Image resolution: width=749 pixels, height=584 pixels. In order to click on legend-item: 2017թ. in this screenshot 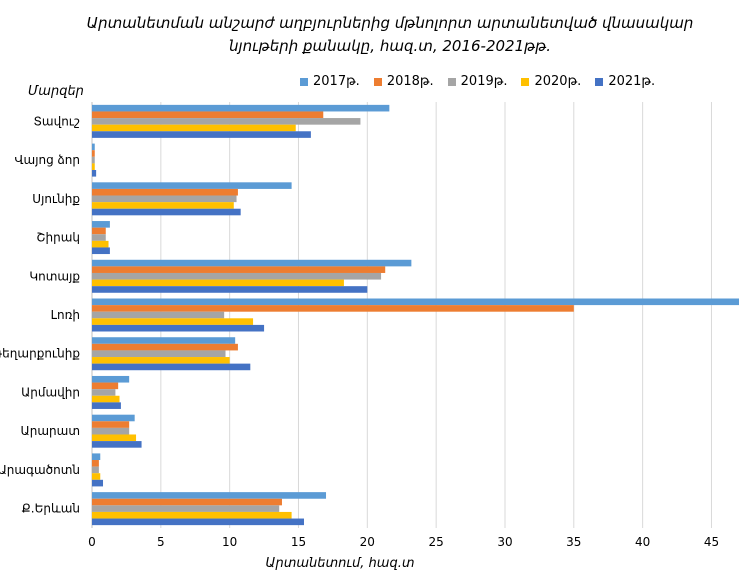, I will do `click(330, 81)`.